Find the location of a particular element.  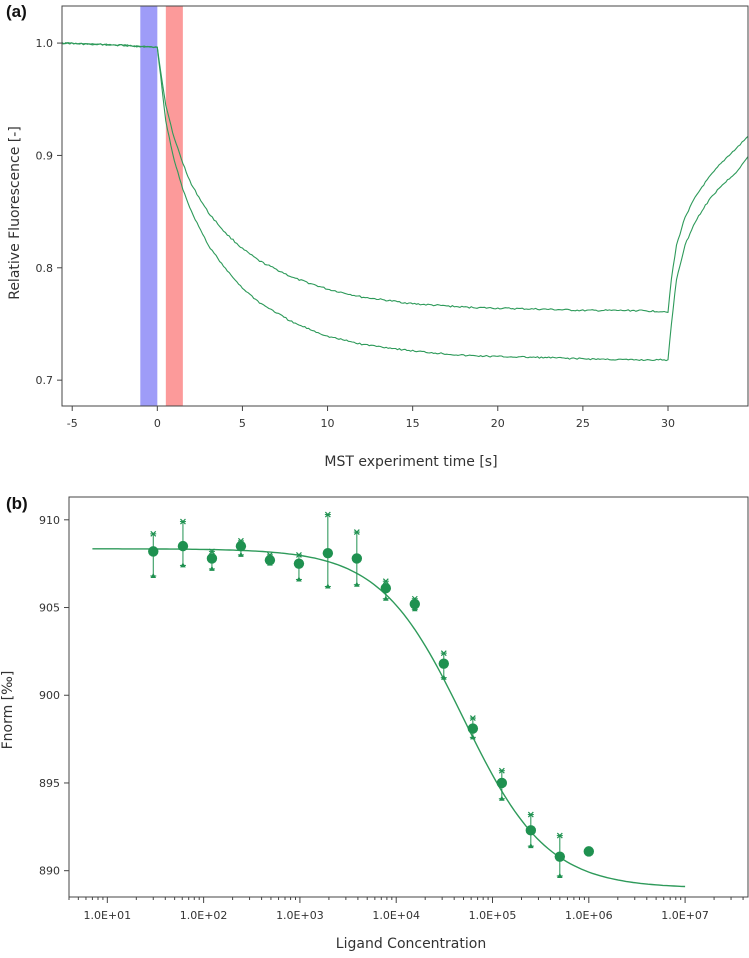

b-x-tick-label: 1.0E+07 is located at coordinates (685, 915).